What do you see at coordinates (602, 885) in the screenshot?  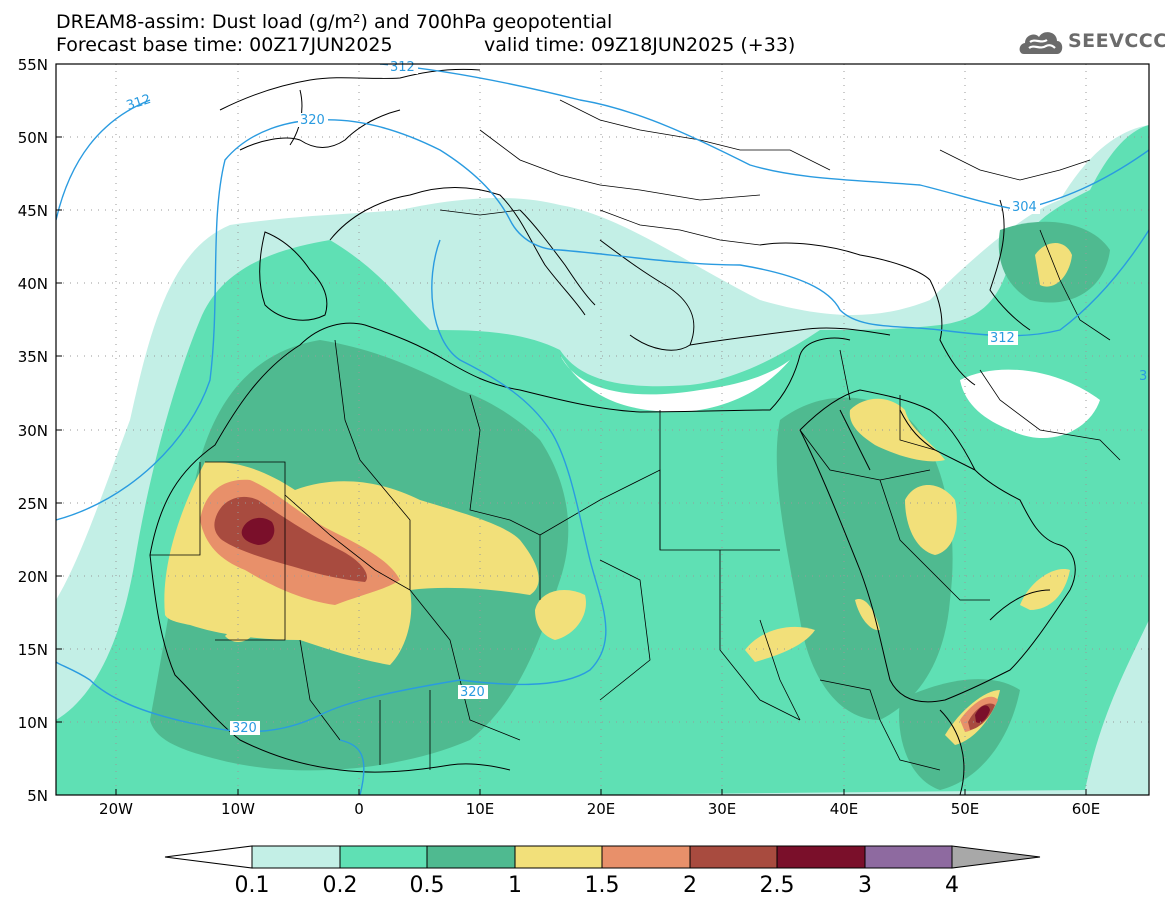 I see `colorbar-label: 1.5` at bounding box center [602, 885].